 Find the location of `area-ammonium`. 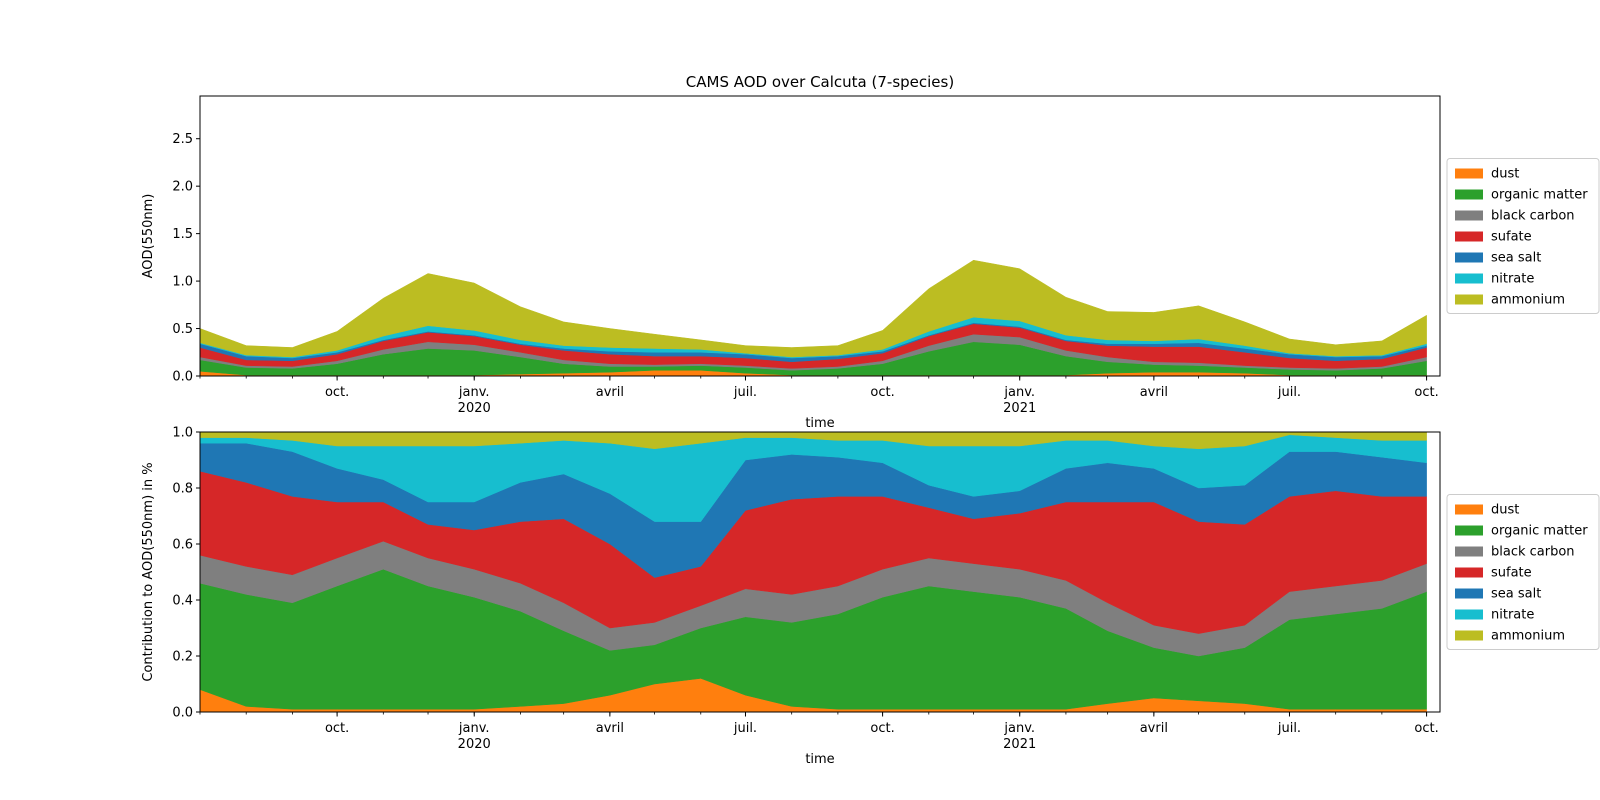

area-ammonium is located at coordinates (813, 308).